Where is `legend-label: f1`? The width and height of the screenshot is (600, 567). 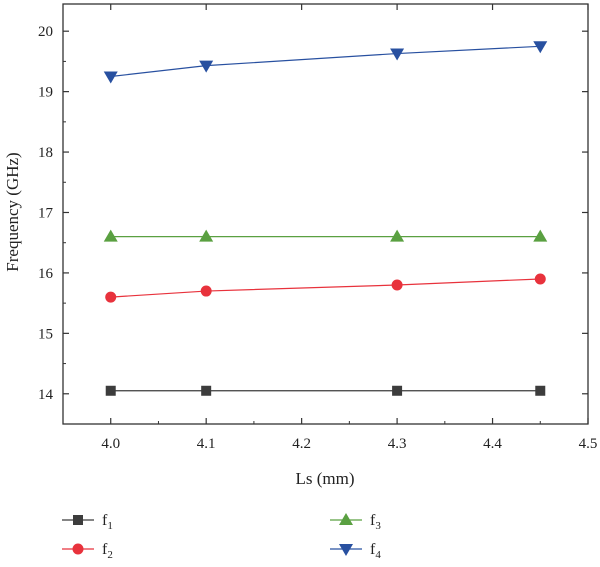 legend-label: f1 is located at coordinates (107, 522).